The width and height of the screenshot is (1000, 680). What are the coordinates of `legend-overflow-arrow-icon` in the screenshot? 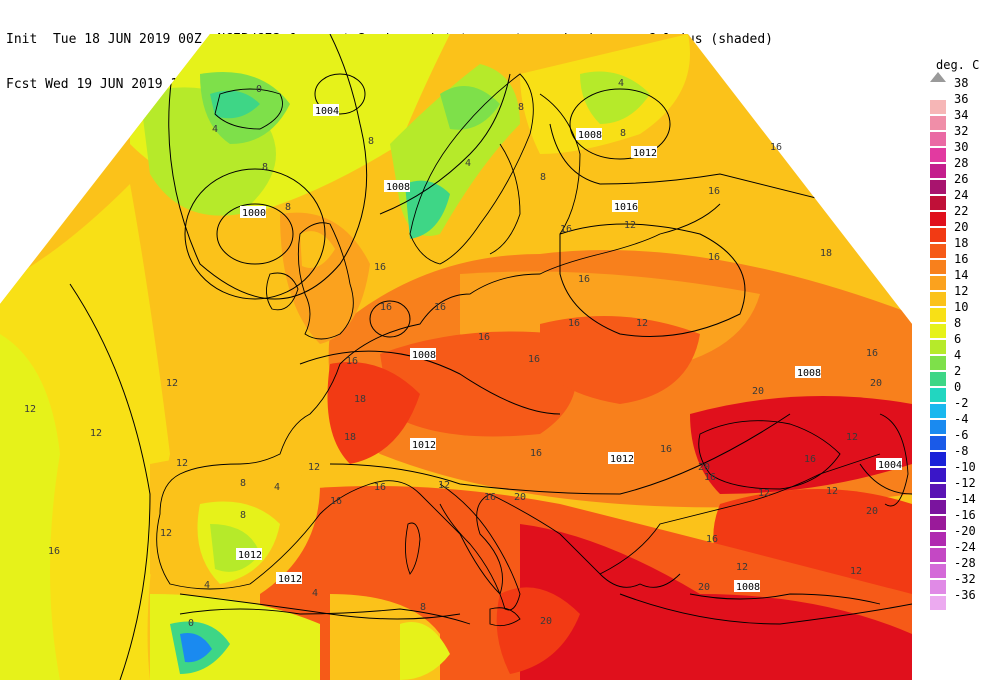 It's located at (938, 77).